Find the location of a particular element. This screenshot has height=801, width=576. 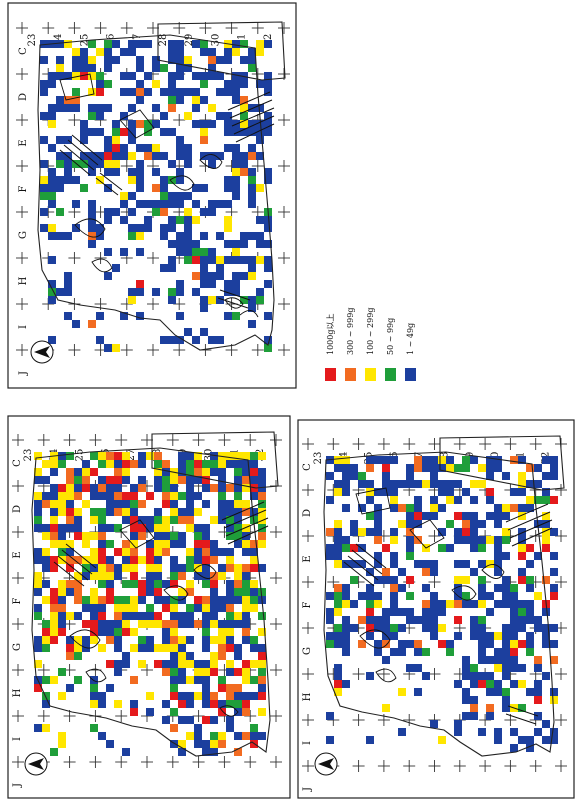

row-label: E is located at coordinates (307, 558).